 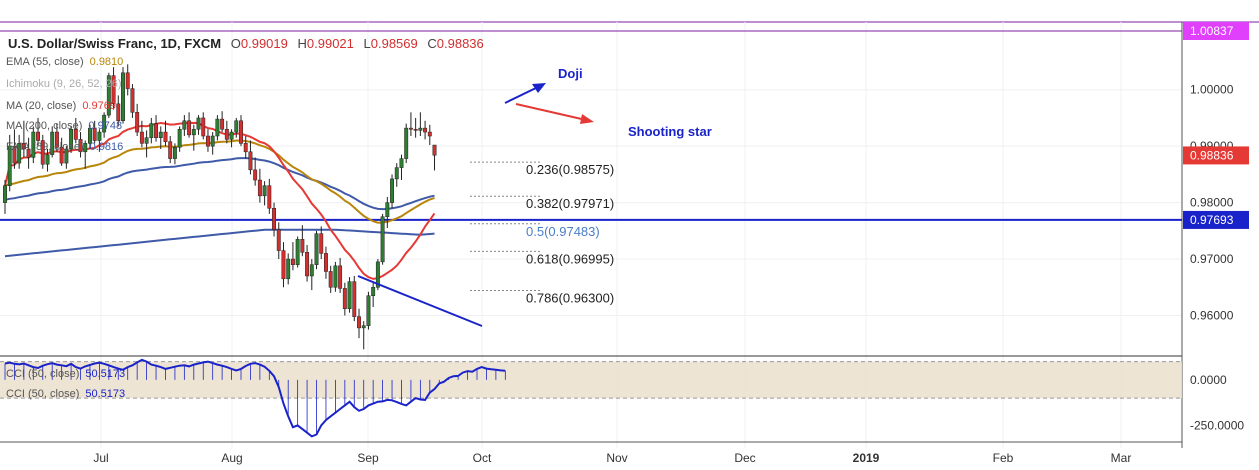 I want to click on x-tick-label: 2019, so click(x=866, y=458).